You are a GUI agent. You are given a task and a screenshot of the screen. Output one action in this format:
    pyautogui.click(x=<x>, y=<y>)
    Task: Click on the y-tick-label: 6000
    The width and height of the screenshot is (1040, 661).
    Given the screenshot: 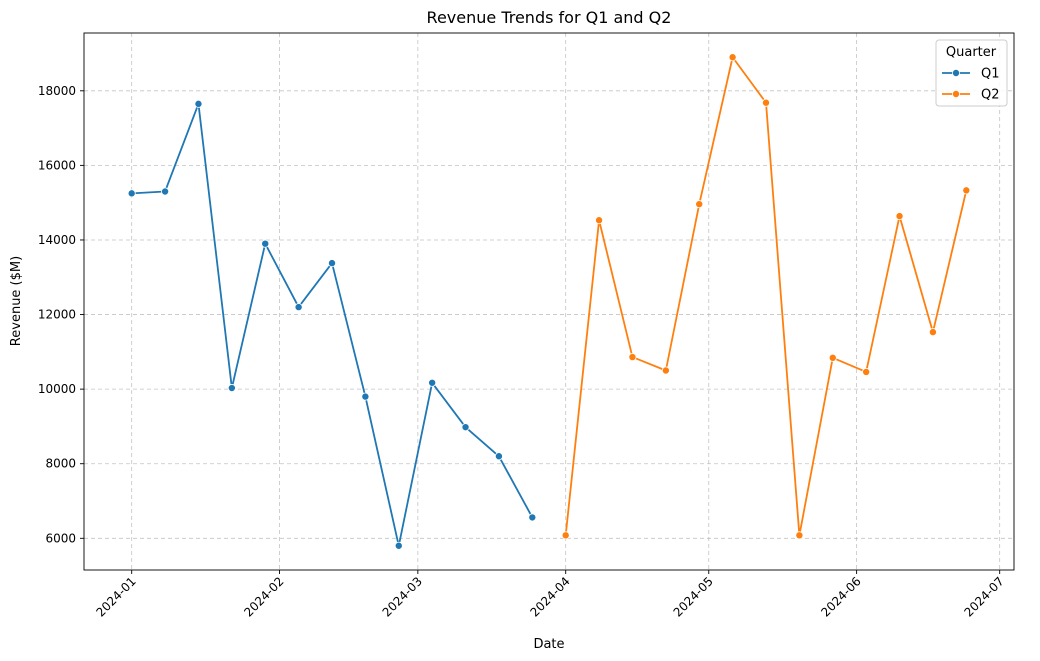 What is the action you would take?
    pyautogui.click(x=60, y=538)
    